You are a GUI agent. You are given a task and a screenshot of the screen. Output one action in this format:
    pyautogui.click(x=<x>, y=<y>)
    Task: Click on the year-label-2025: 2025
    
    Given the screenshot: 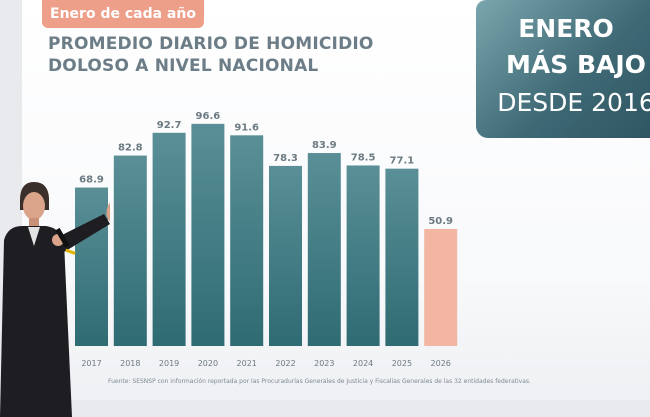 What is the action you would take?
    pyautogui.click(x=402, y=363)
    